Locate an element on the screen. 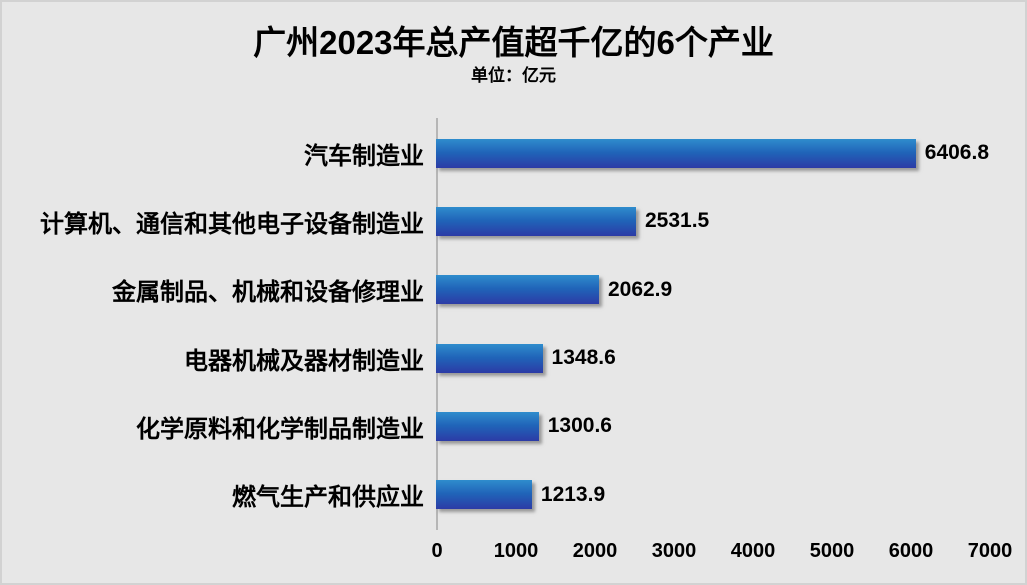  chart-row: 金属制品、机械和设备修理业 2062.9 is located at coordinates (513, 290).